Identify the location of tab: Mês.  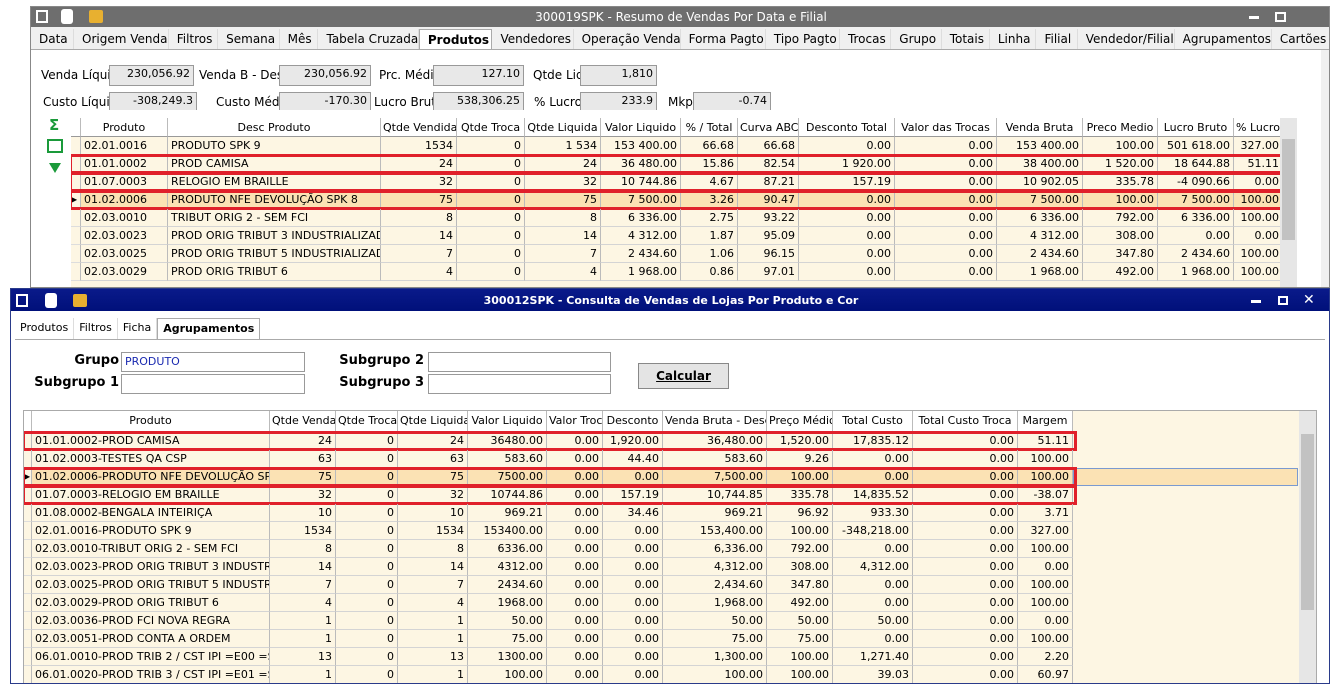
(299, 39).